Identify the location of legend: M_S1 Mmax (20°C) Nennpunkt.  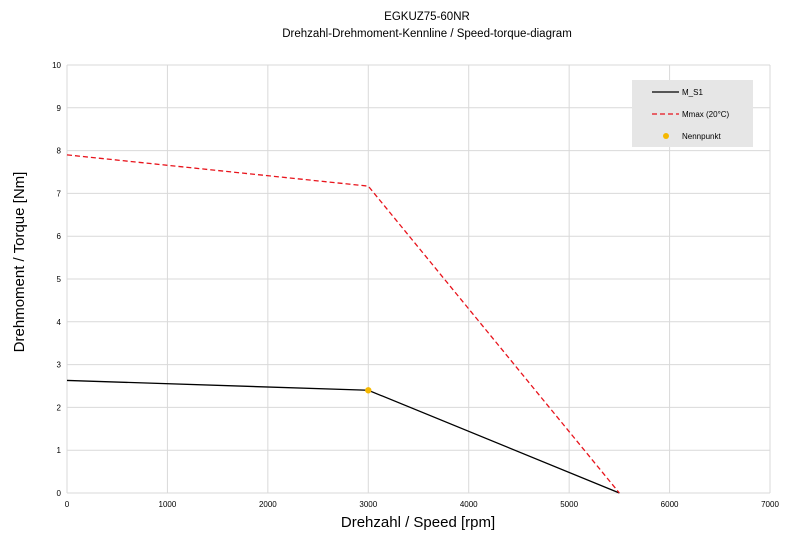
(692, 113).